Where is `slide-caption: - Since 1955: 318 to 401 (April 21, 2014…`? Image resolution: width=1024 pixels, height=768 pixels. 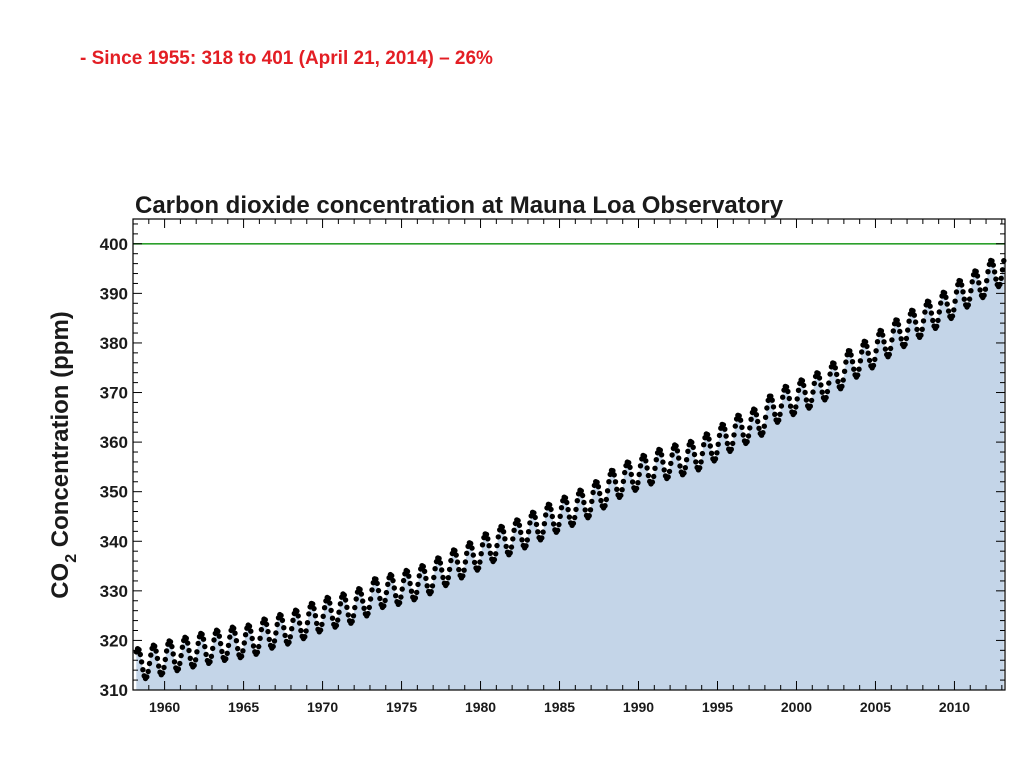 slide-caption: - Since 1955: 318 to 401 (April 21, 2014… is located at coordinates (286, 58).